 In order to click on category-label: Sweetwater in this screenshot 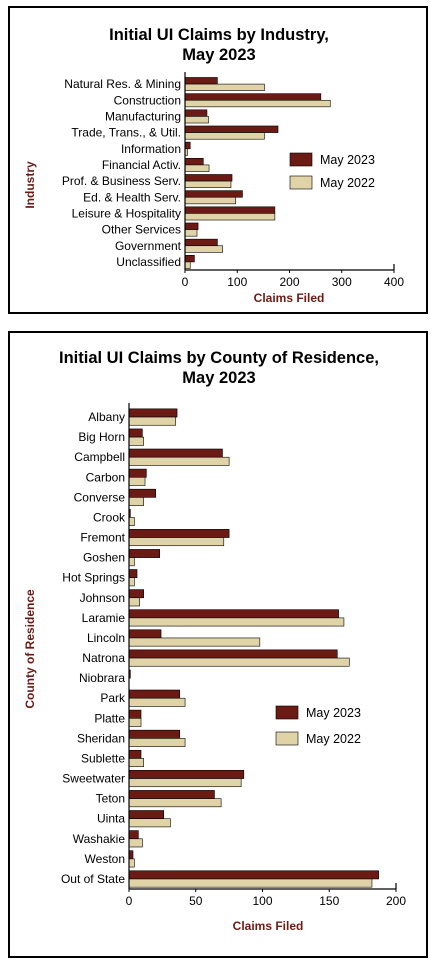, I will do `click(93, 779)`.